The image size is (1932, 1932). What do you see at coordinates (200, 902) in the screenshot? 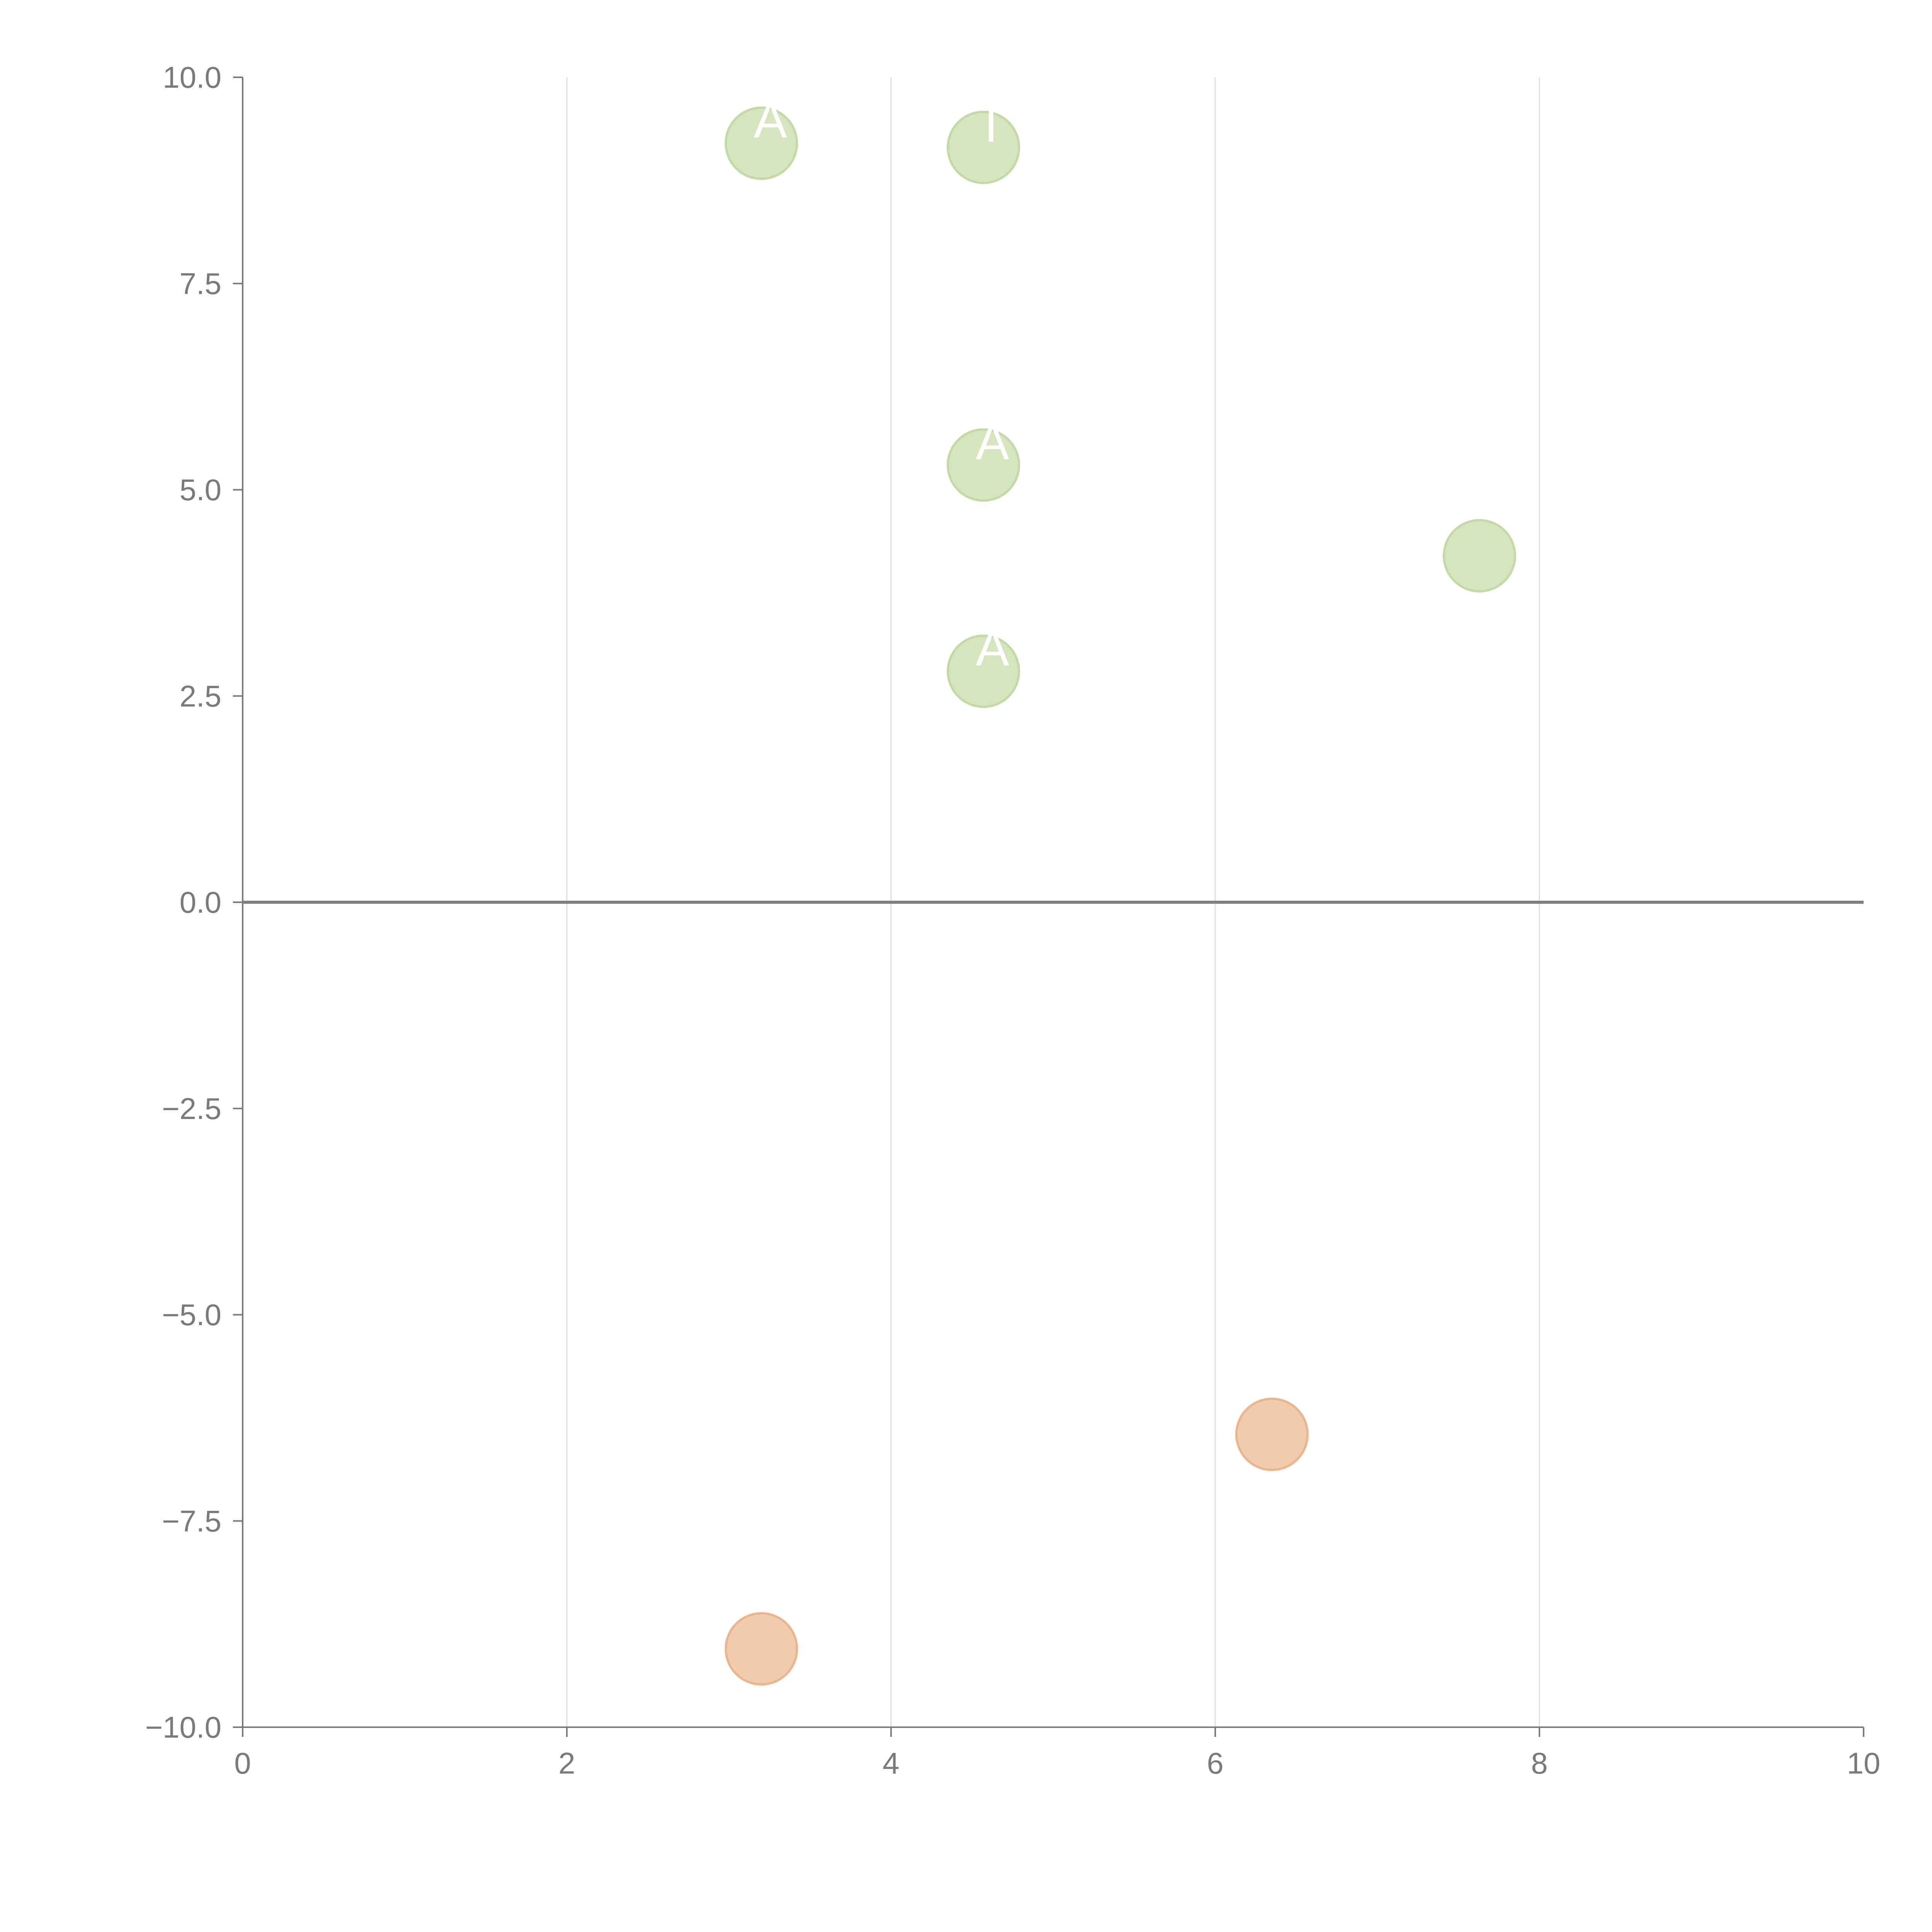
I see `y-tick-label: 0.0` at bounding box center [200, 902].